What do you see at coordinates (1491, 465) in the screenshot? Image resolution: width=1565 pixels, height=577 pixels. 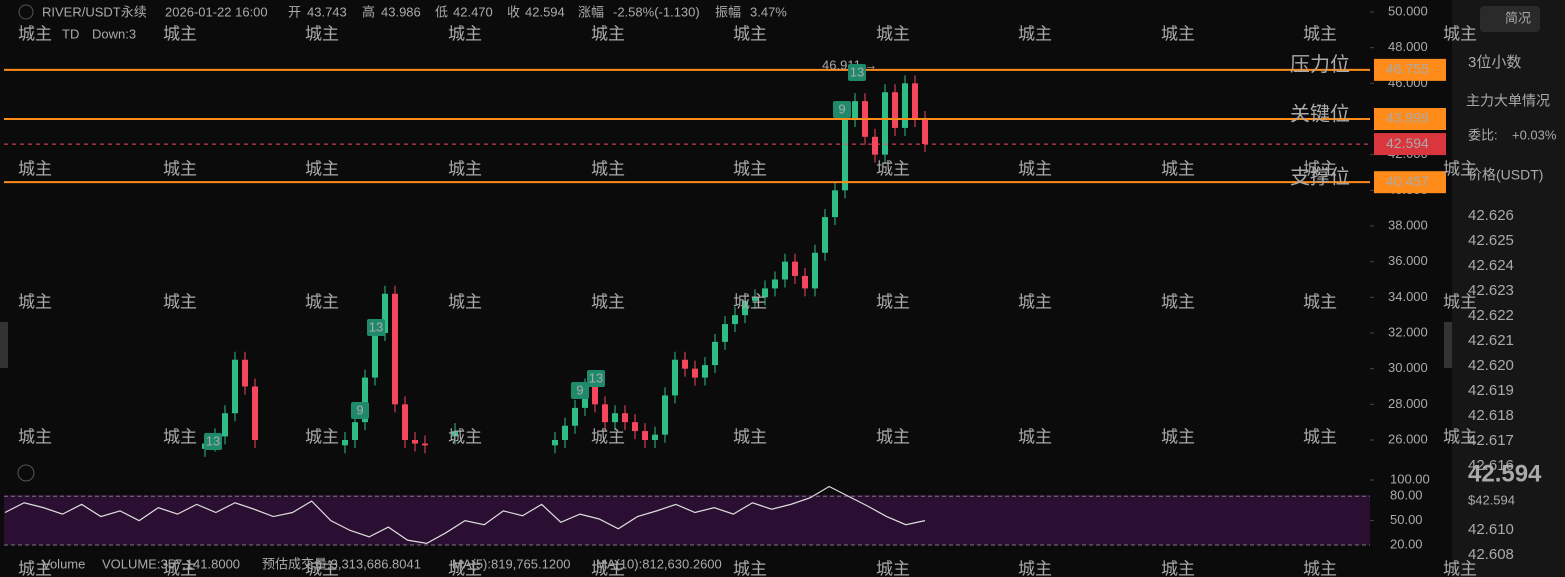 I see `ask-price: 42.616` at bounding box center [1491, 465].